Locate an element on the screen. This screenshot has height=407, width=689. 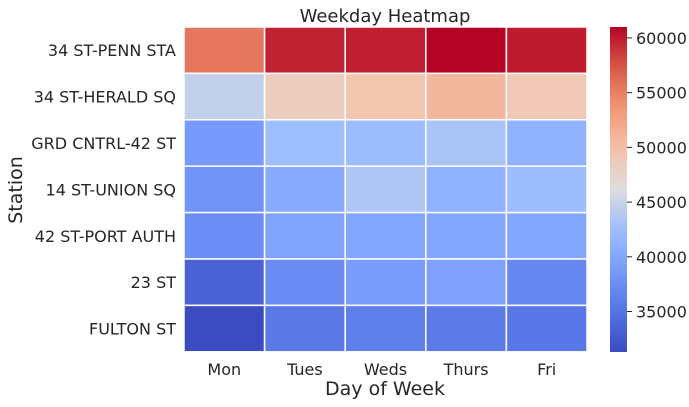
x-tick-label: Fri is located at coordinates (546, 369).